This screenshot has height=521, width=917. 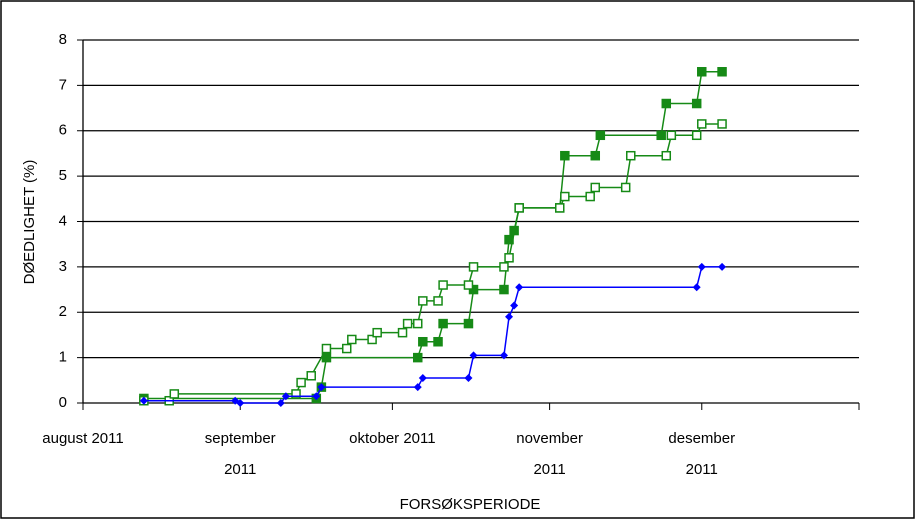 I want to click on x-tick-label: desember 2011, so click(x=702, y=454).